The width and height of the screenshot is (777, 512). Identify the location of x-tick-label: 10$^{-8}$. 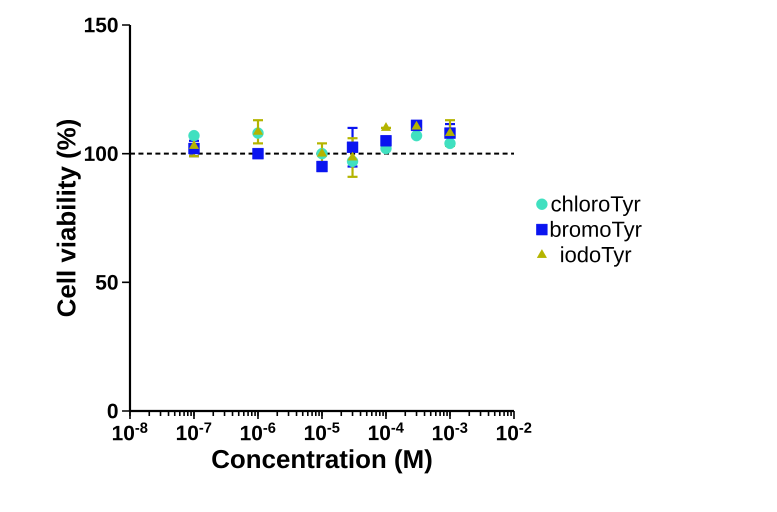
(130, 431).